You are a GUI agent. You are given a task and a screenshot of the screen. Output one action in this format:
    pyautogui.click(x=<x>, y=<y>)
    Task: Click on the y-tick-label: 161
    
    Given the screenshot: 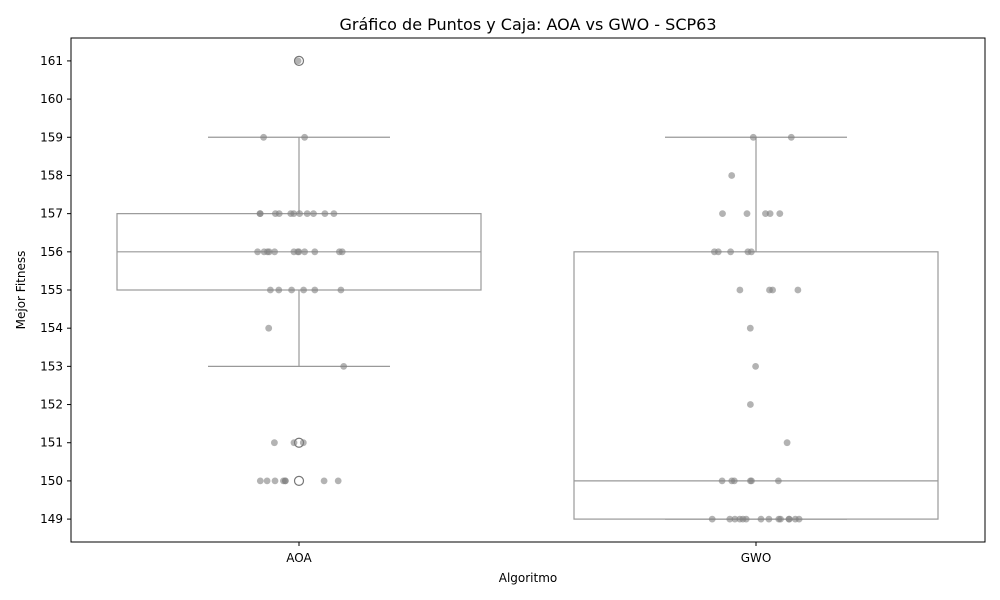 What is the action you would take?
    pyautogui.click(x=51, y=61)
    